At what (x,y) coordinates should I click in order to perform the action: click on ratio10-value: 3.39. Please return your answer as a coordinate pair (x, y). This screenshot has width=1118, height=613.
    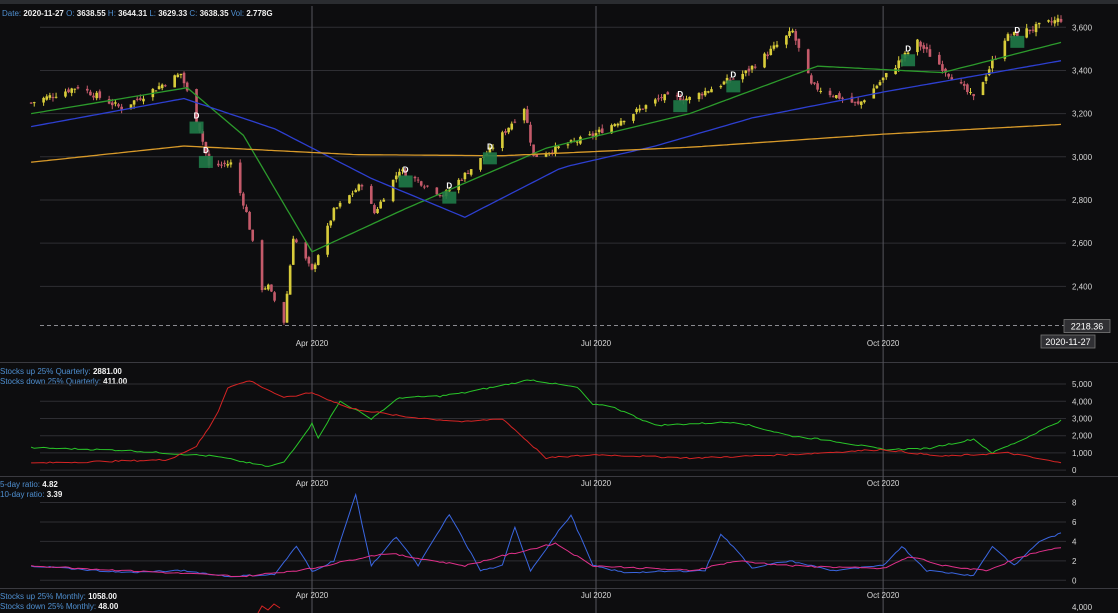
    Looking at the image, I should click on (54, 494).